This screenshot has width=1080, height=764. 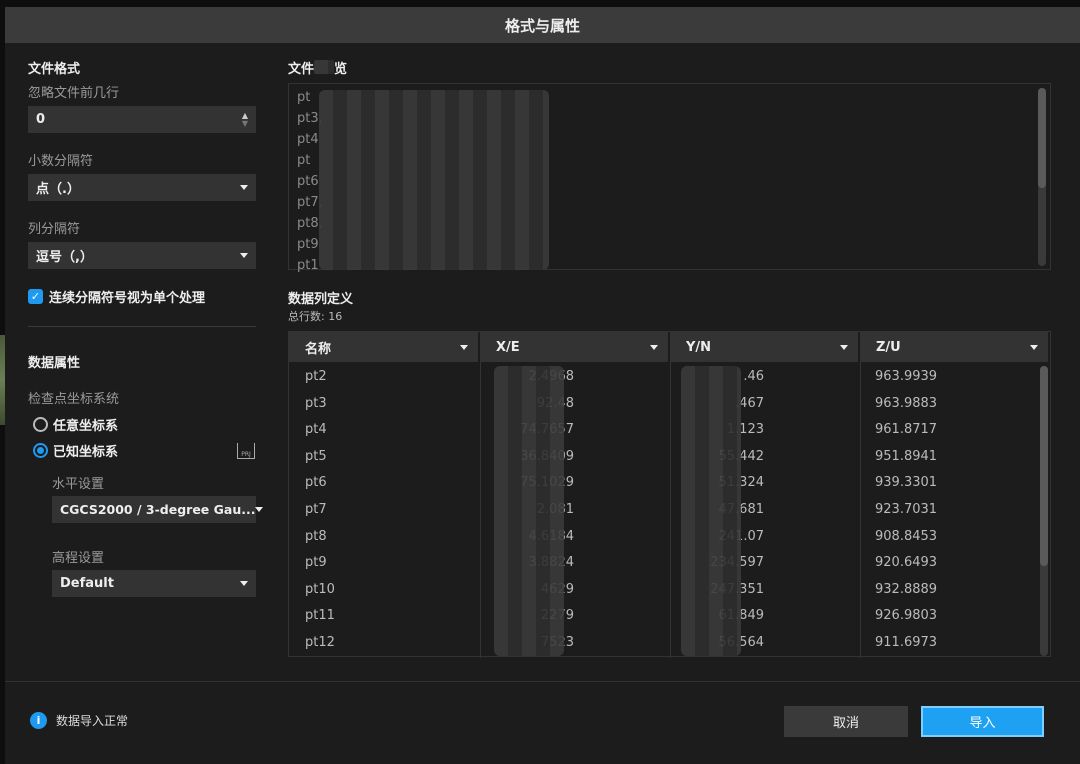 What do you see at coordinates (318, 349) in the screenshot?
I see `column-header-label: 名称` at bounding box center [318, 349].